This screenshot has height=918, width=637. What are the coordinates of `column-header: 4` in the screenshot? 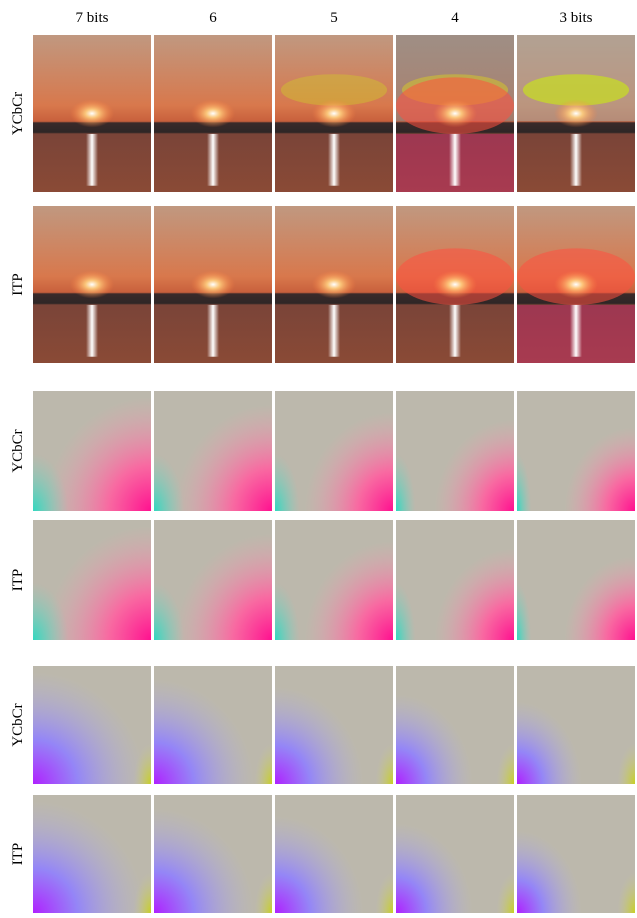 It's located at (455, 18).